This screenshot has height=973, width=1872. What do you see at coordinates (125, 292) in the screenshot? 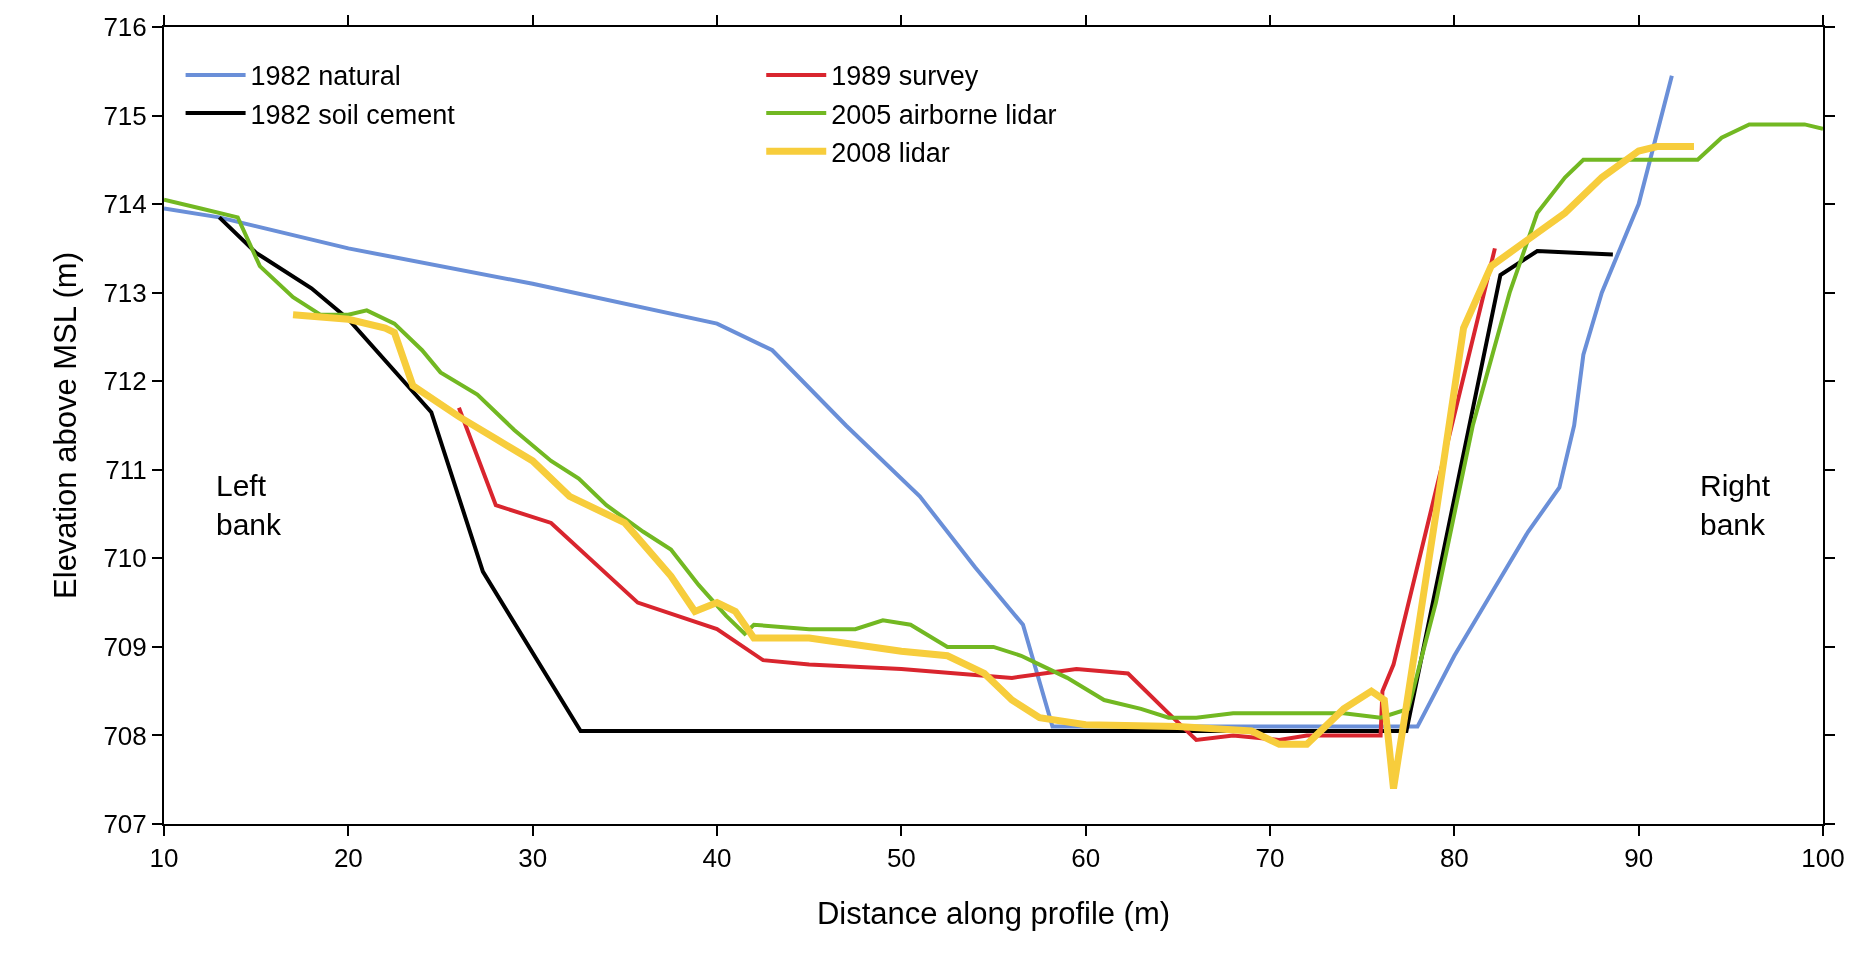
I see `y-tick-label: 713` at bounding box center [125, 292].